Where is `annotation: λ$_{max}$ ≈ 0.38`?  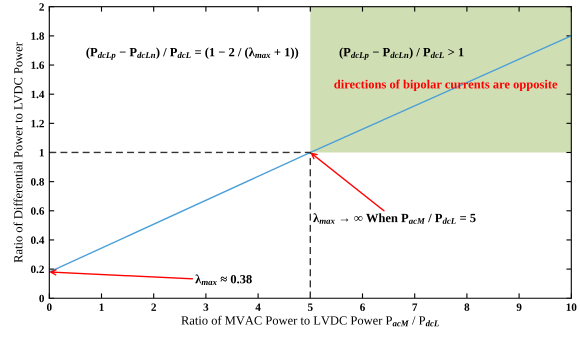
annotation: λ$_{max}$ ≈ 0.38 is located at coordinates (223, 280).